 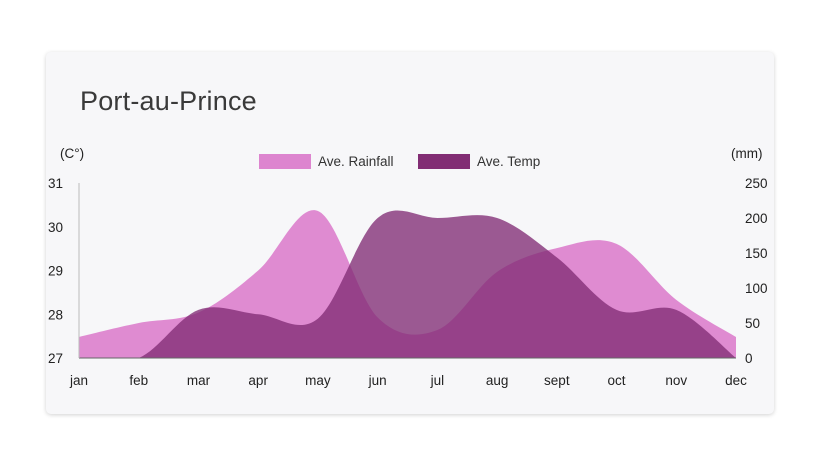 I want to click on legend-label: Ave. Temp, so click(x=508, y=161).